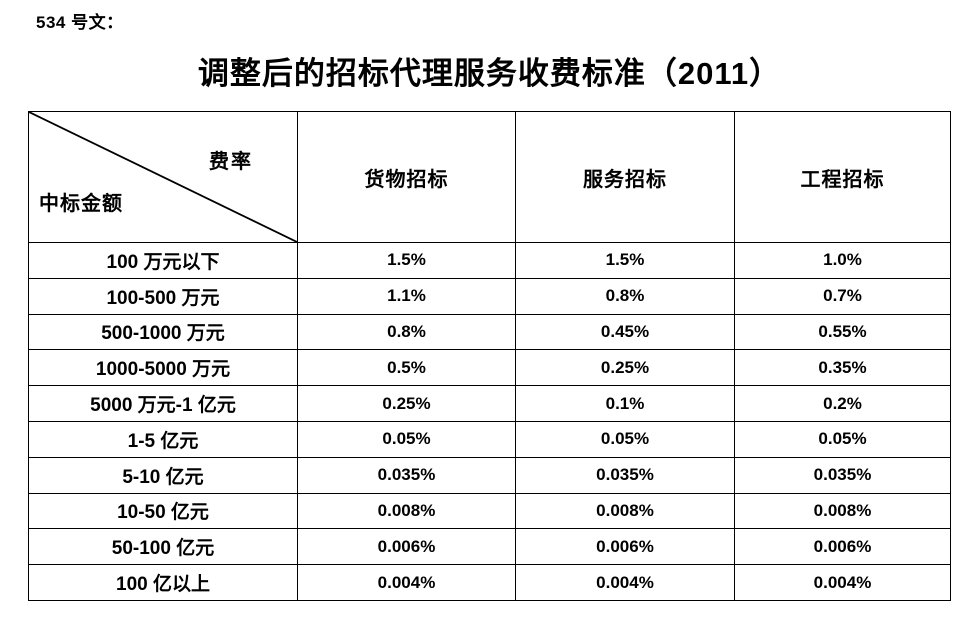  Describe the element at coordinates (842, 403) in the screenshot. I see `rate-cell: 0.2%` at that location.